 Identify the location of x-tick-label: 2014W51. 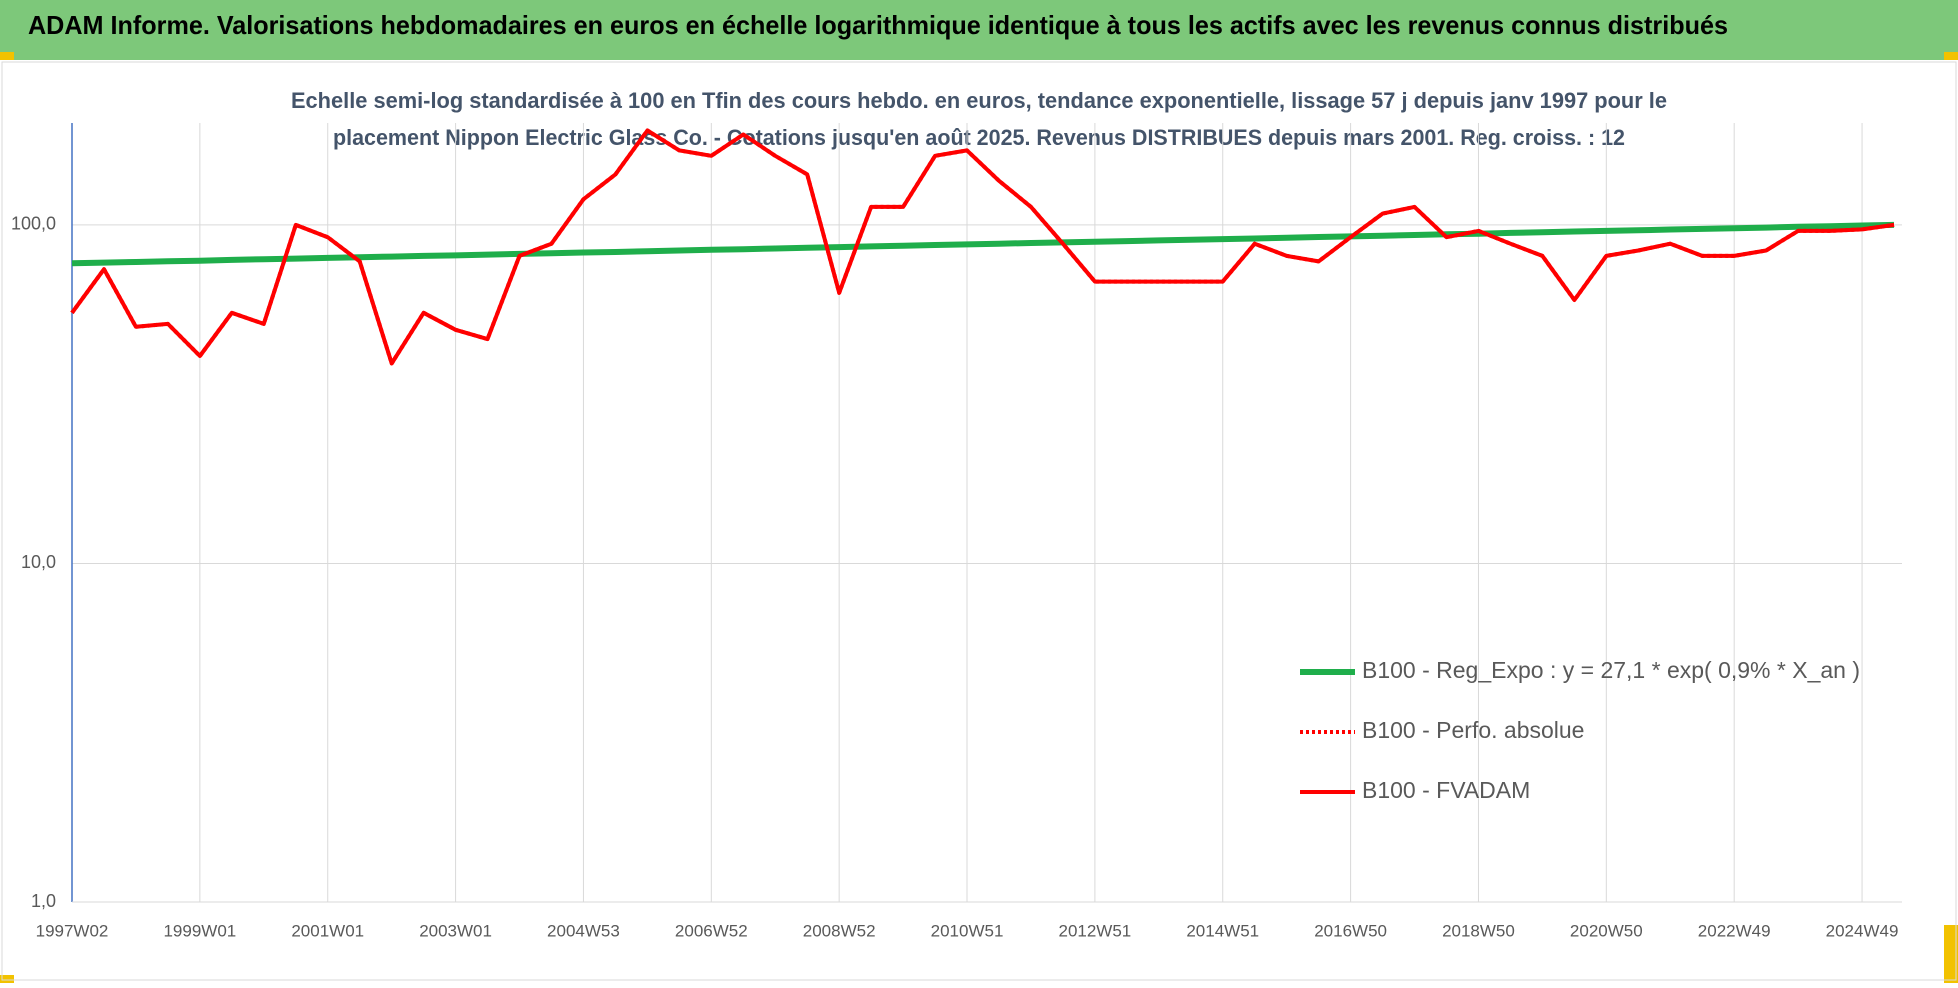
(1222, 930).